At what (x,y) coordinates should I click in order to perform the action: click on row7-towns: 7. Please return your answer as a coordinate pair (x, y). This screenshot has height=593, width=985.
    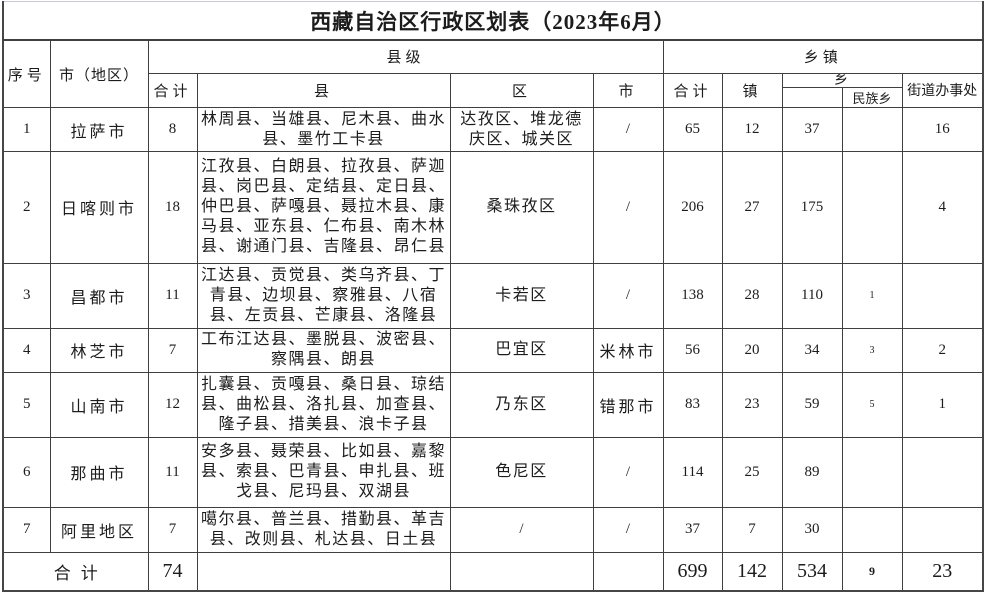
    Looking at the image, I should click on (752, 529).